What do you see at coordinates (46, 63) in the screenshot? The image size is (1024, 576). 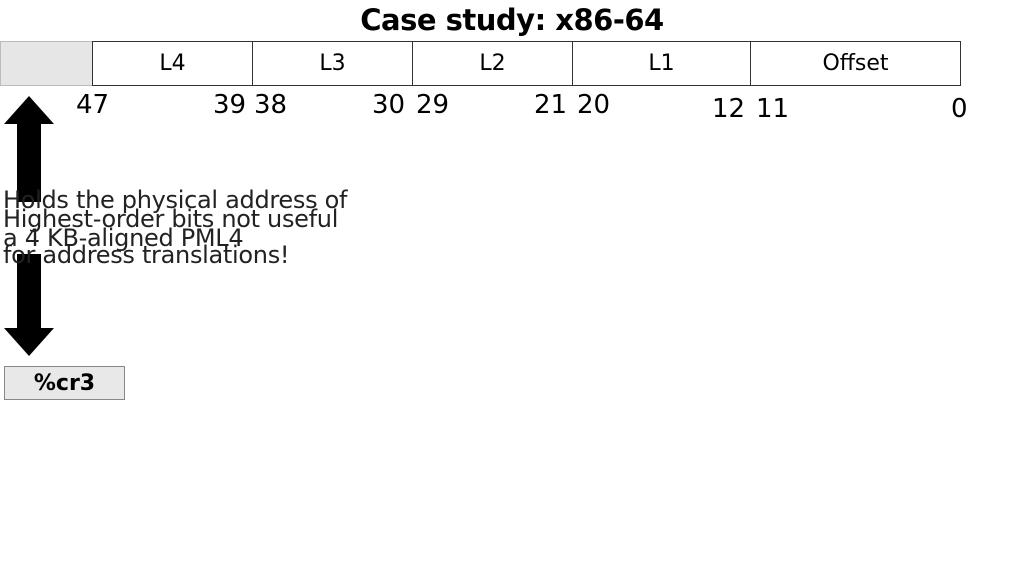 I see `field-unused-high-bits` at bounding box center [46, 63].